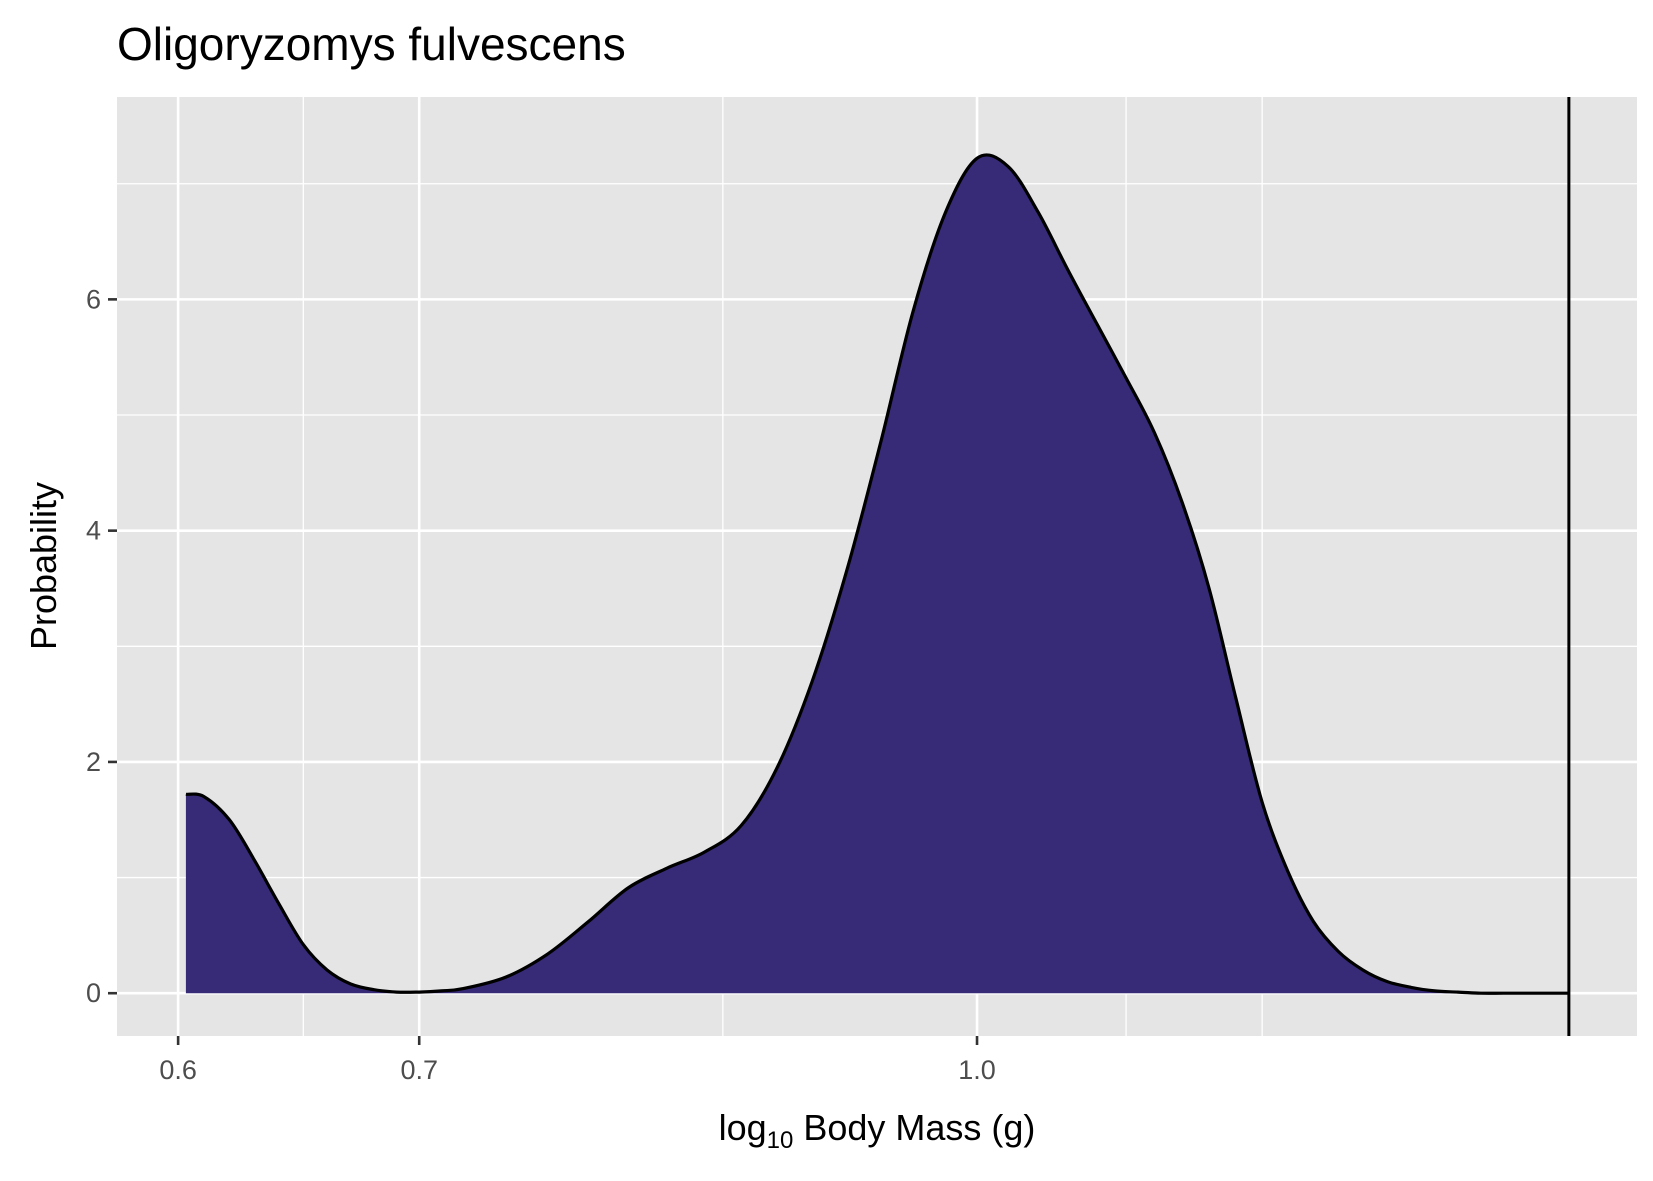 The width and height of the screenshot is (1653, 1181). Describe the element at coordinates (178, 1070) in the screenshot. I see `x-tick-label-0: 0.6` at that location.